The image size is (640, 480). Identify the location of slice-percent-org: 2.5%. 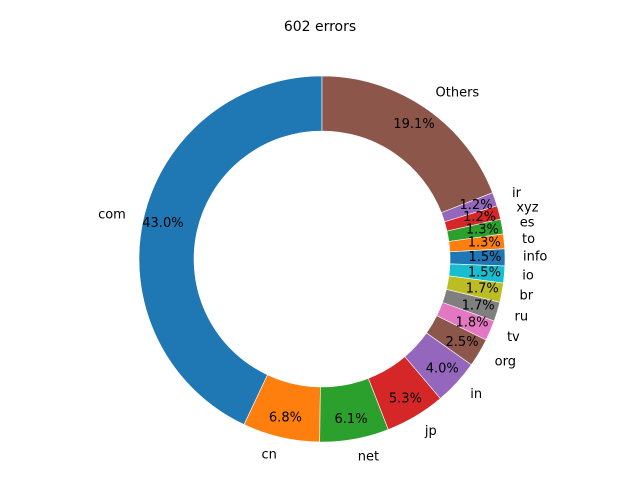
(462, 342).